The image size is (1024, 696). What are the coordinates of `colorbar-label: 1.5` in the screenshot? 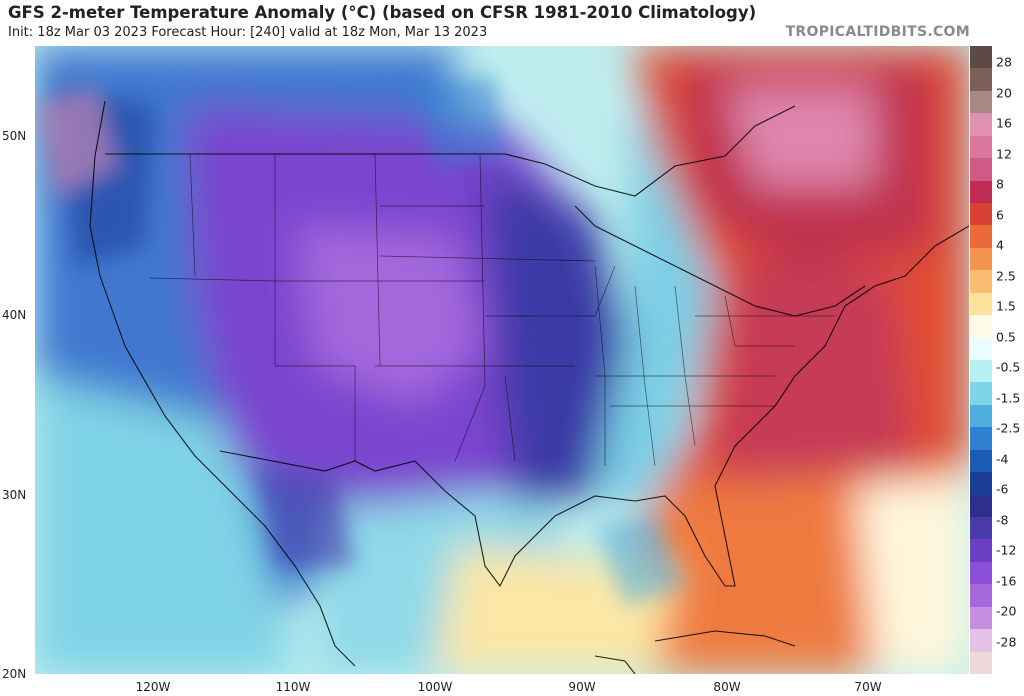 It's located at (1006, 306).